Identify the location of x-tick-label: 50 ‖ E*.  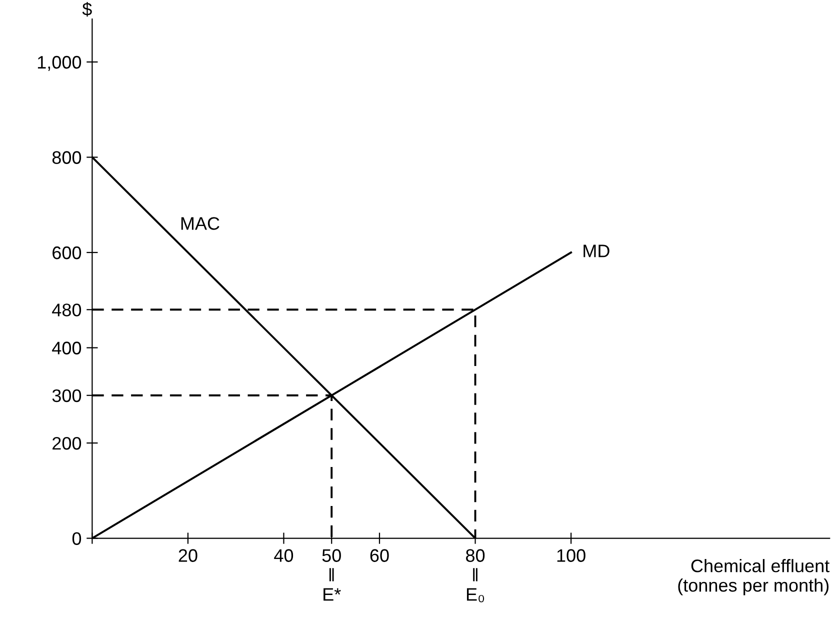
(331, 575).